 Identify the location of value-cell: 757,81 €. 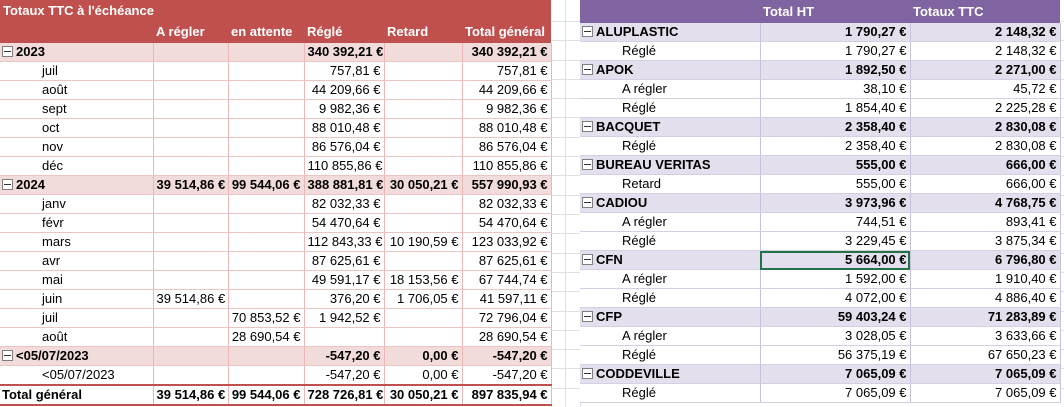
(344, 71).